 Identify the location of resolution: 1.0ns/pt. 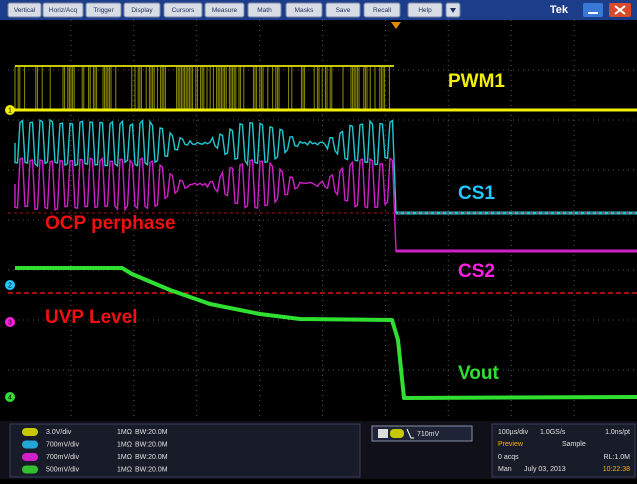
(617, 432).